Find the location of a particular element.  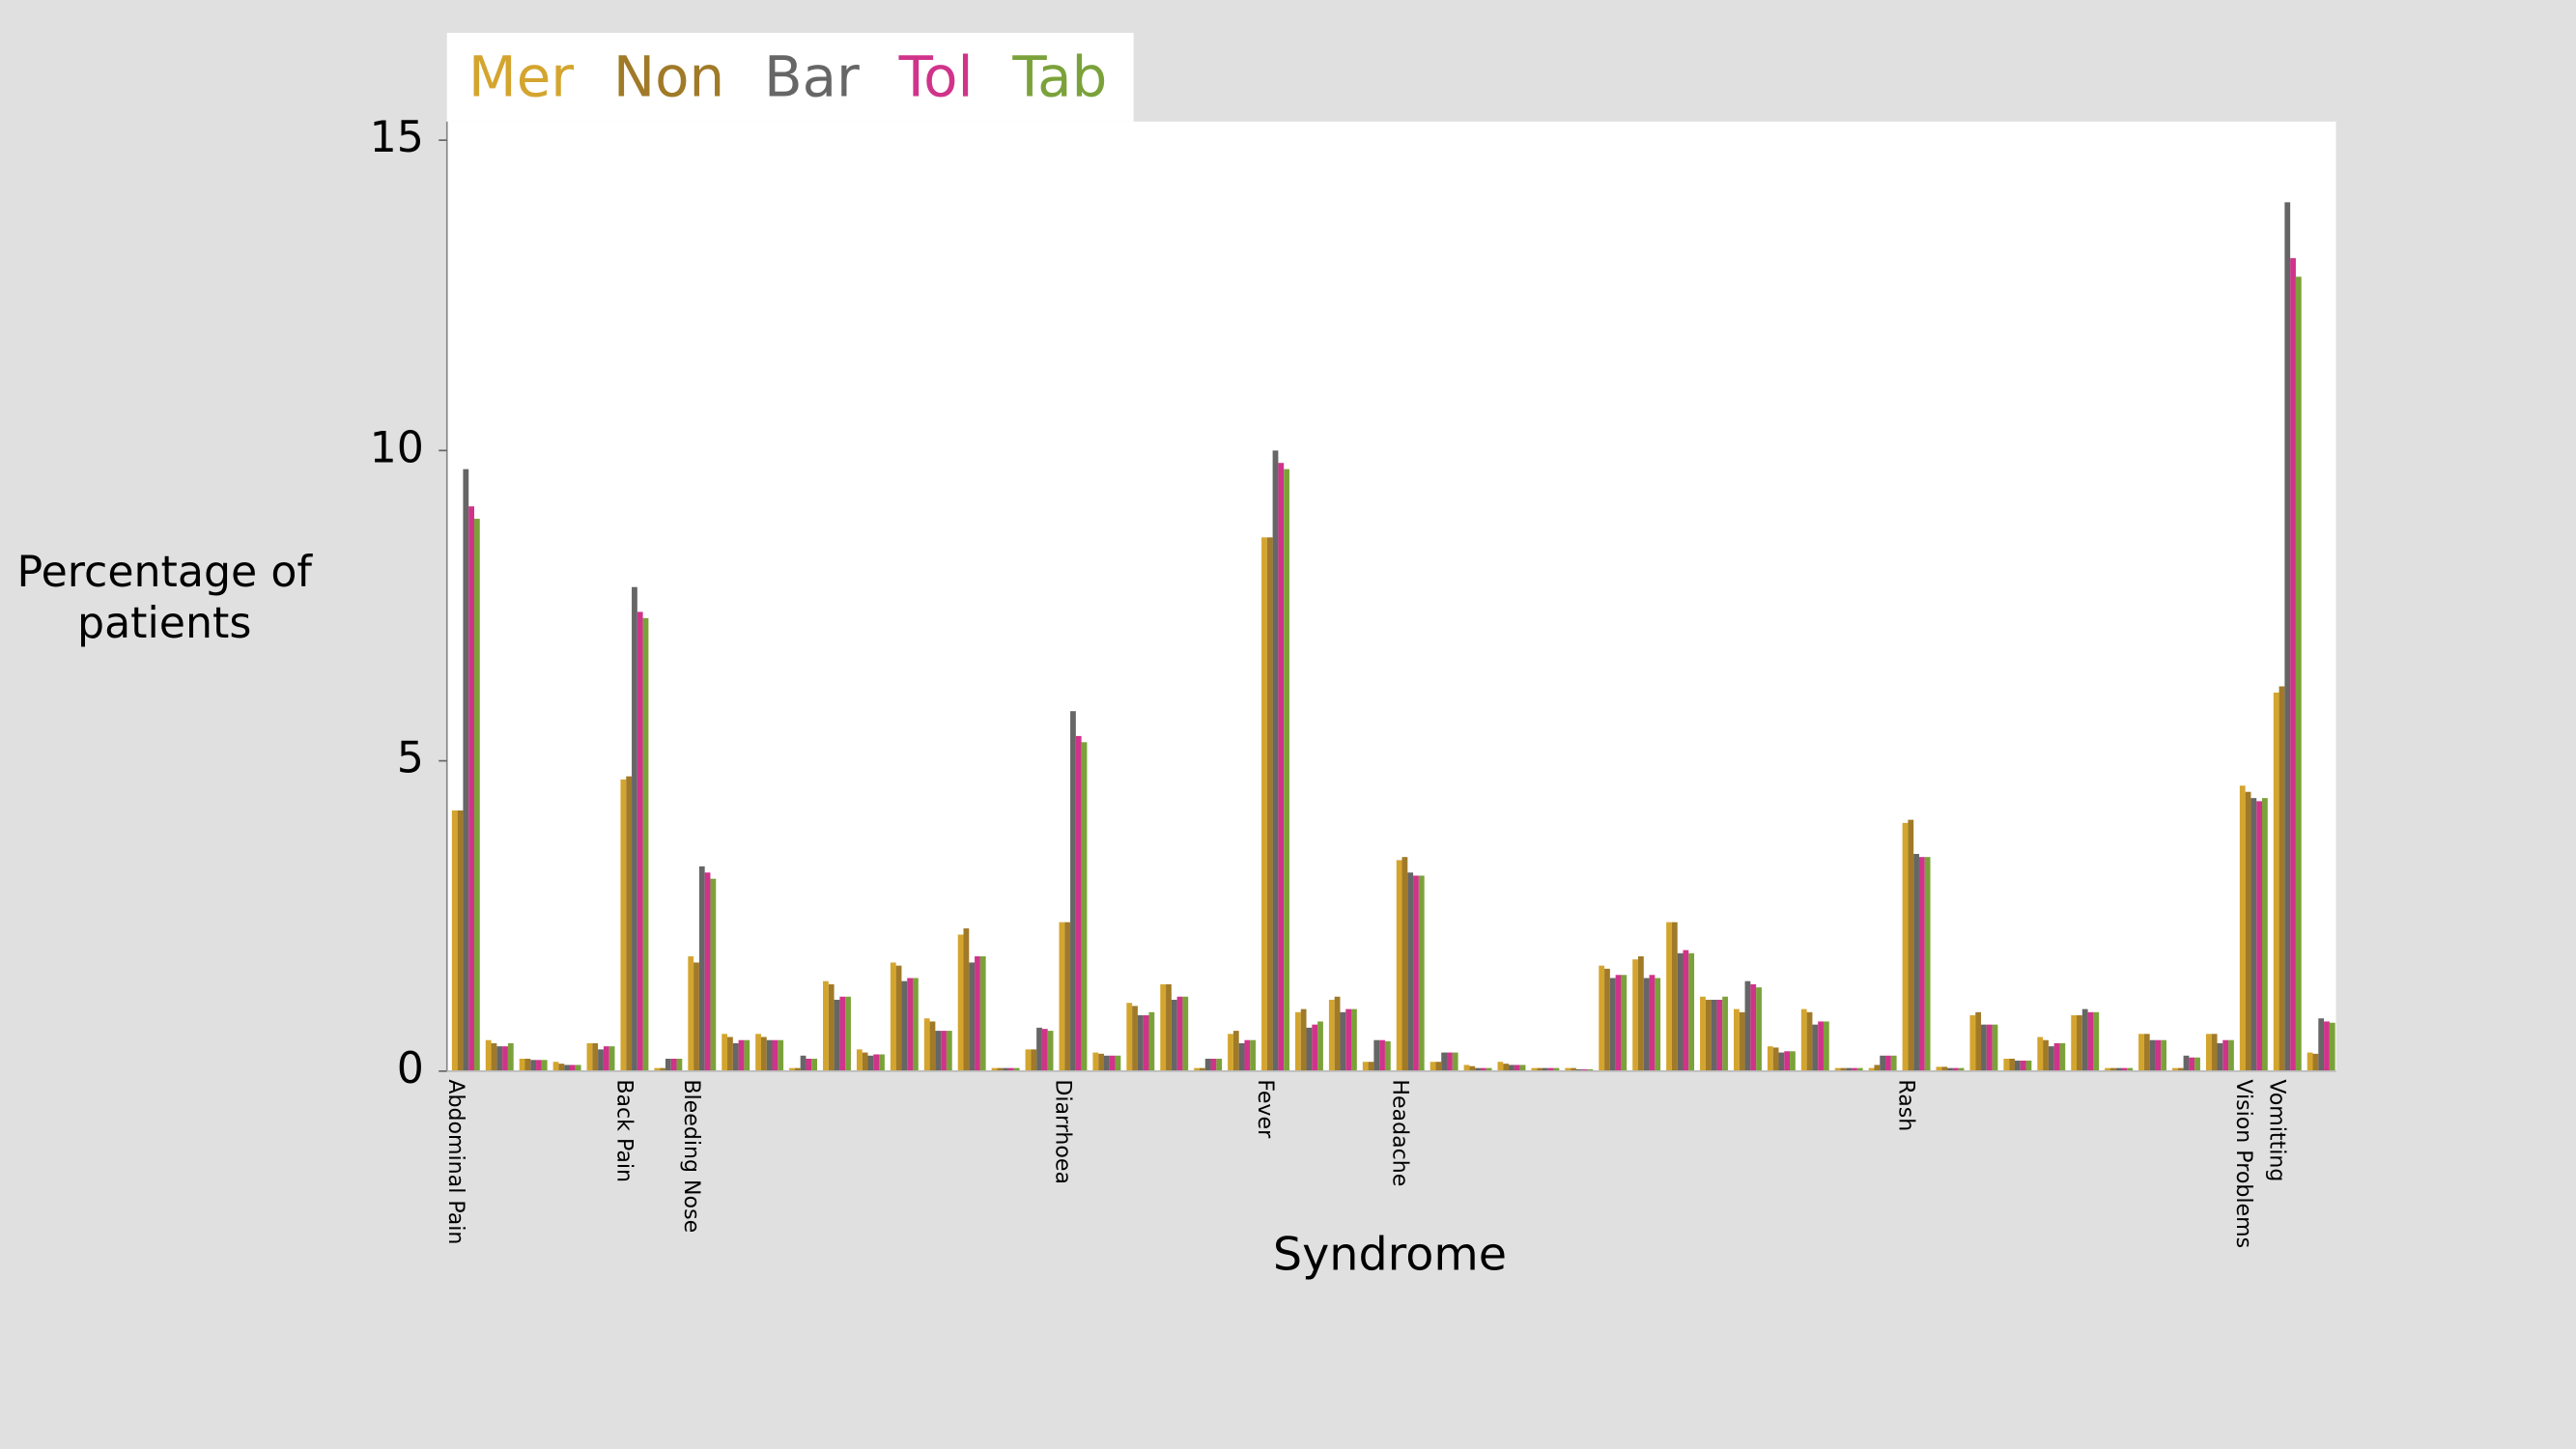

x-tick-label: Vomitting is located at coordinates (2277, 1130).